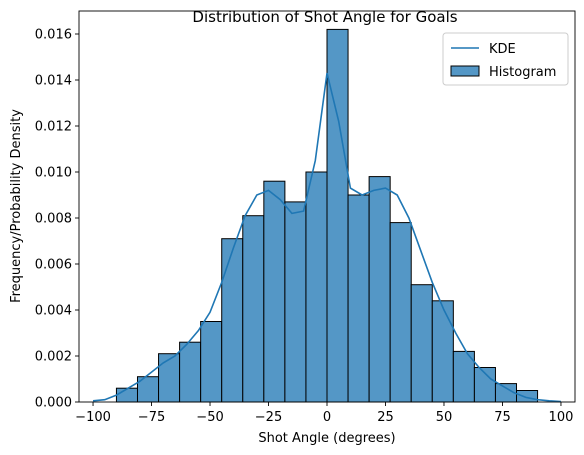 The width and height of the screenshot is (584, 455). What do you see at coordinates (268, 417) in the screenshot?
I see `x-tick-label: −25` at bounding box center [268, 417].